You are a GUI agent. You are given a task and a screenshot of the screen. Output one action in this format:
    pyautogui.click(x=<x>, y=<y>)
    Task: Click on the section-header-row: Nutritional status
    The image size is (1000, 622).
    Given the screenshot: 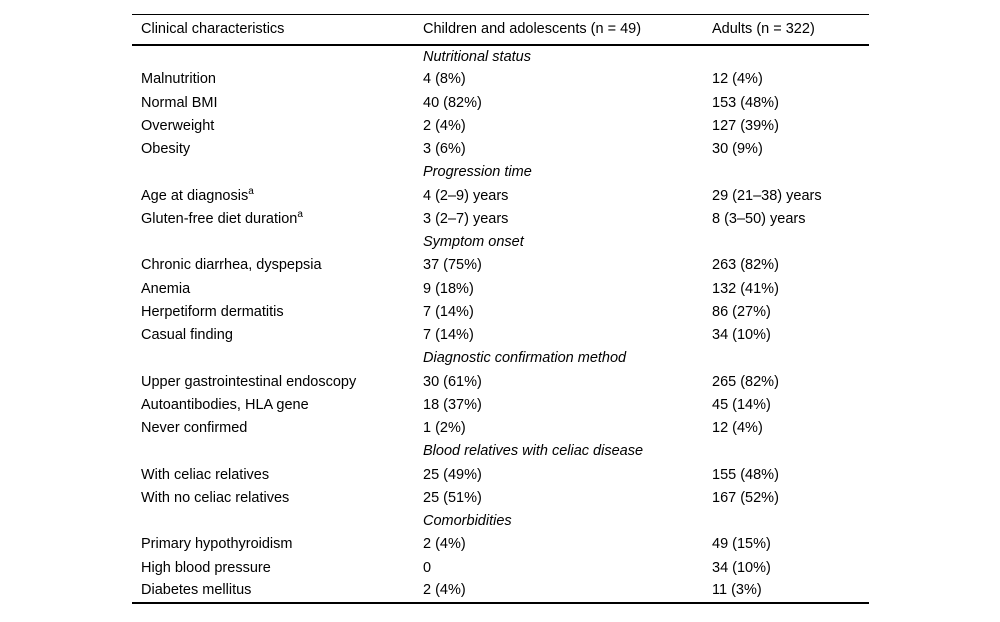 What is the action you would take?
    pyautogui.click(x=500, y=56)
    